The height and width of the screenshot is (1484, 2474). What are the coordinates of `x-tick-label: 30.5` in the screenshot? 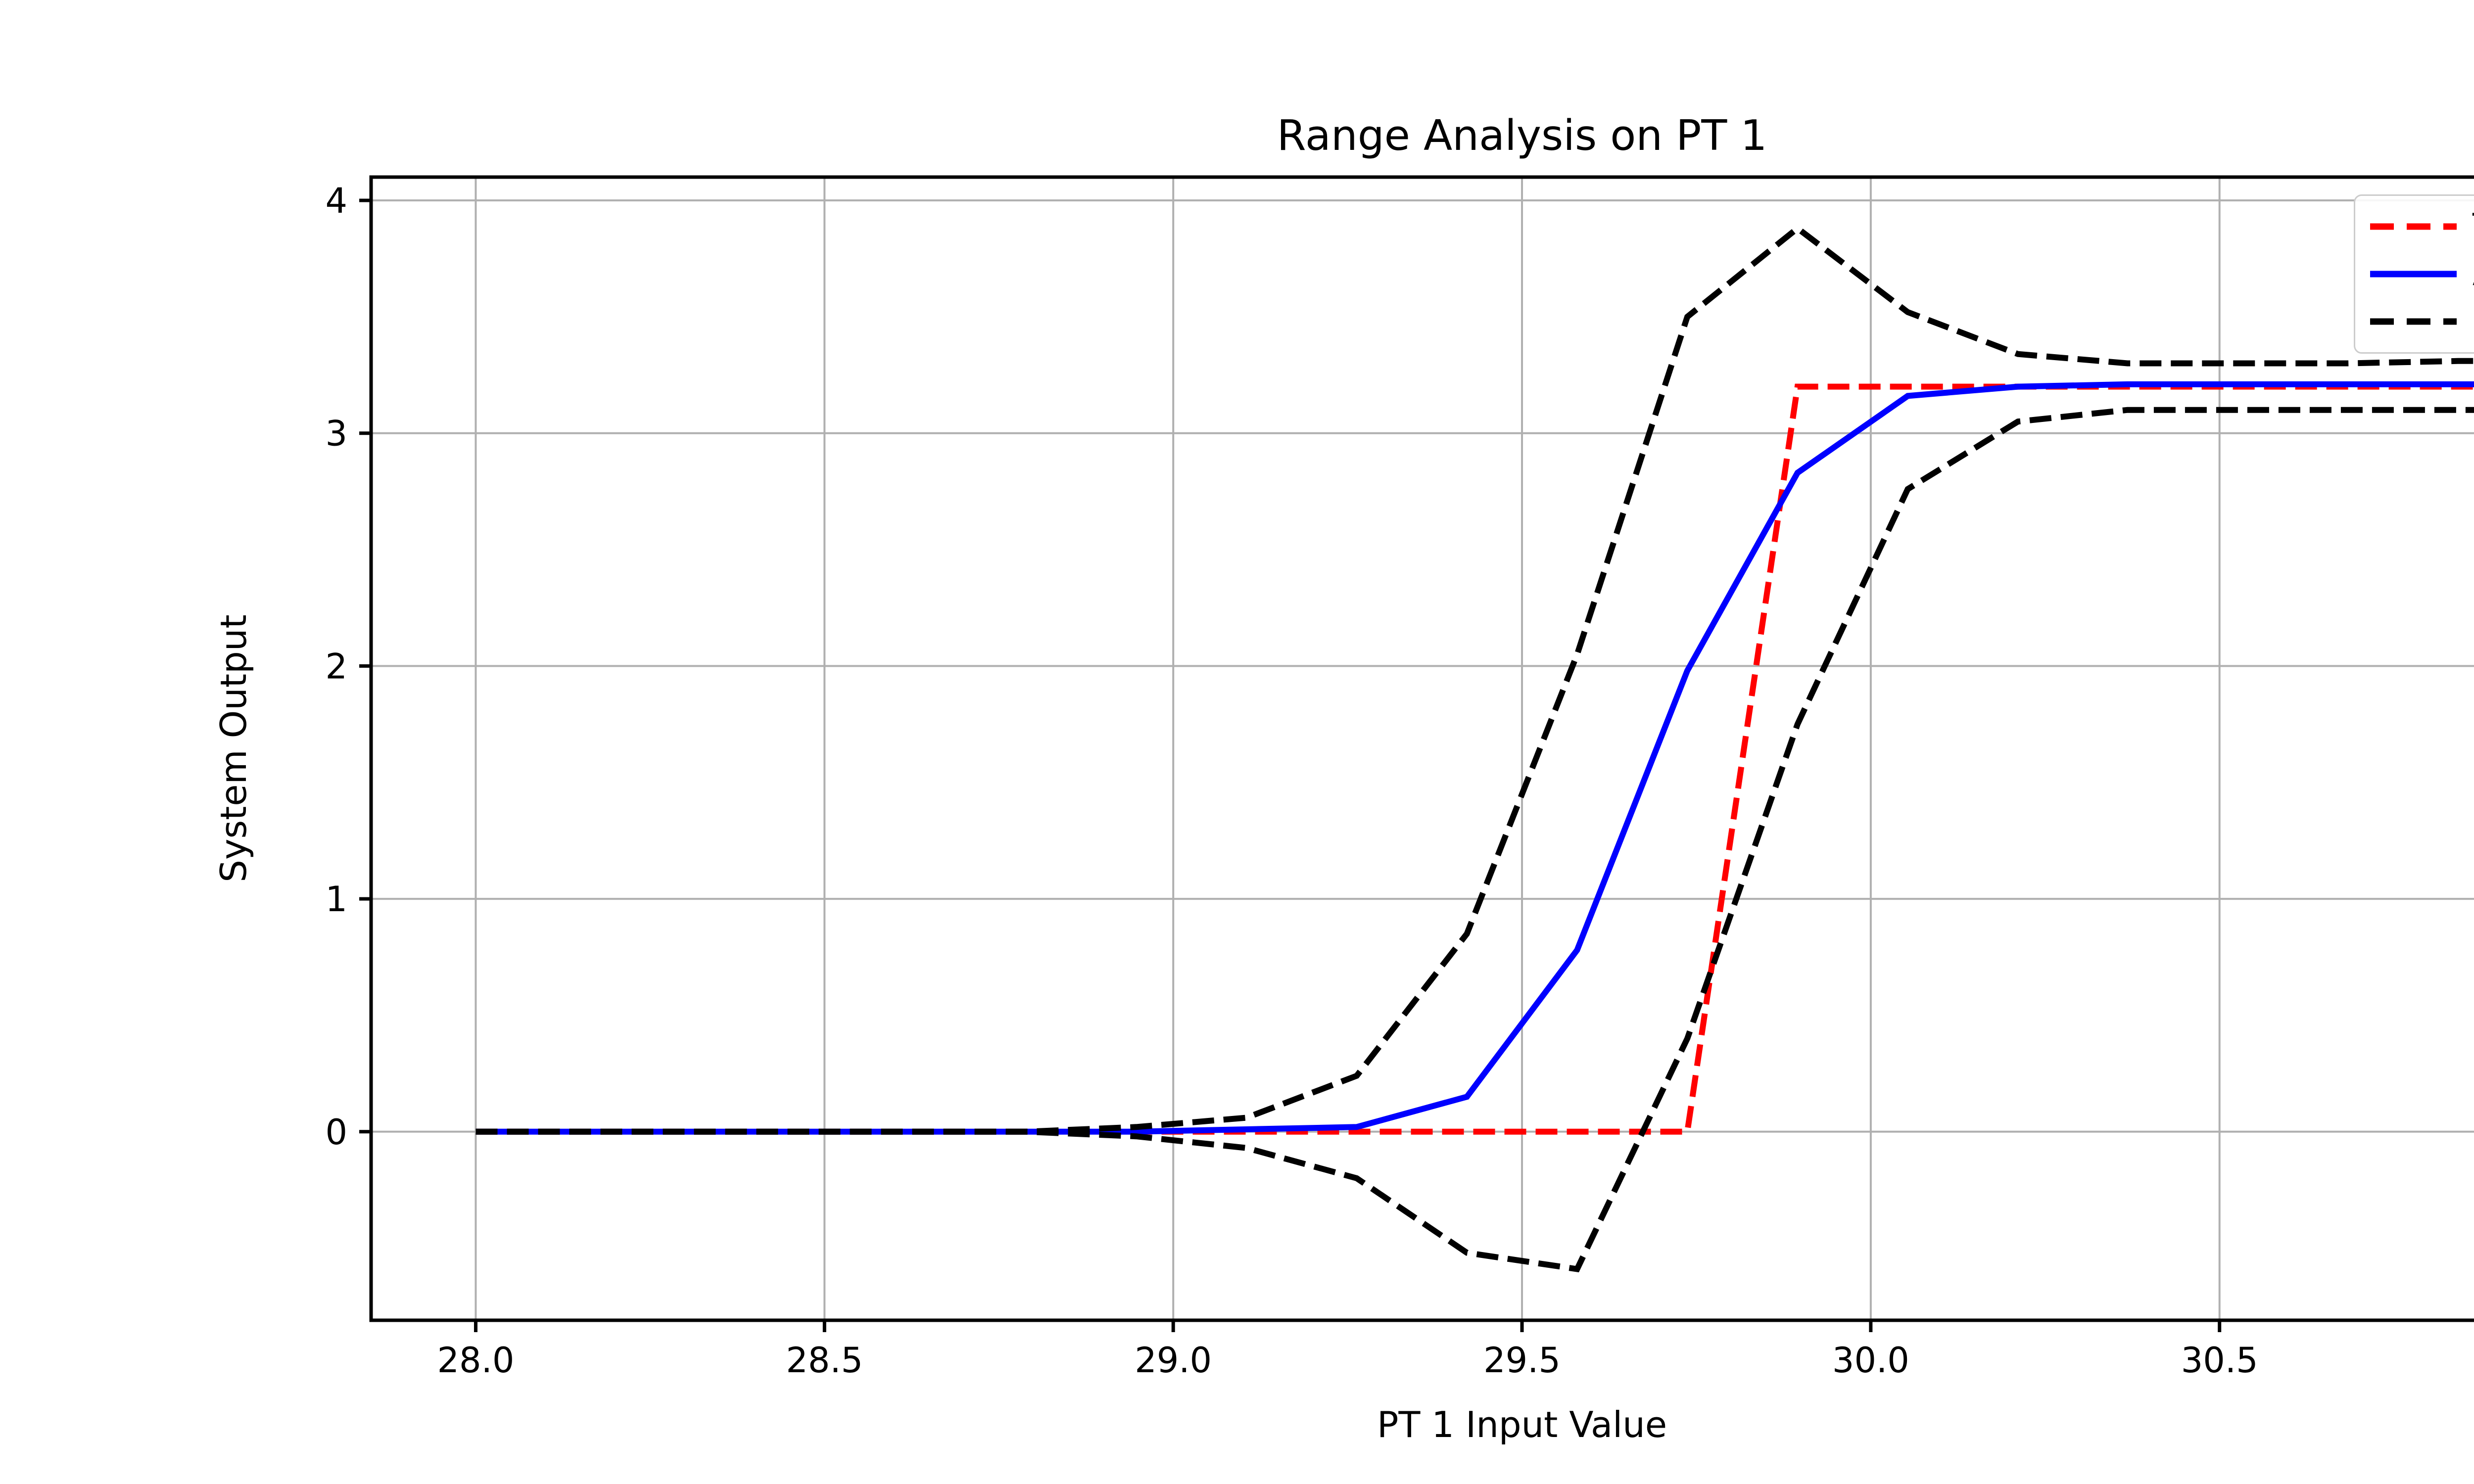 It's located at (2219, 1360).